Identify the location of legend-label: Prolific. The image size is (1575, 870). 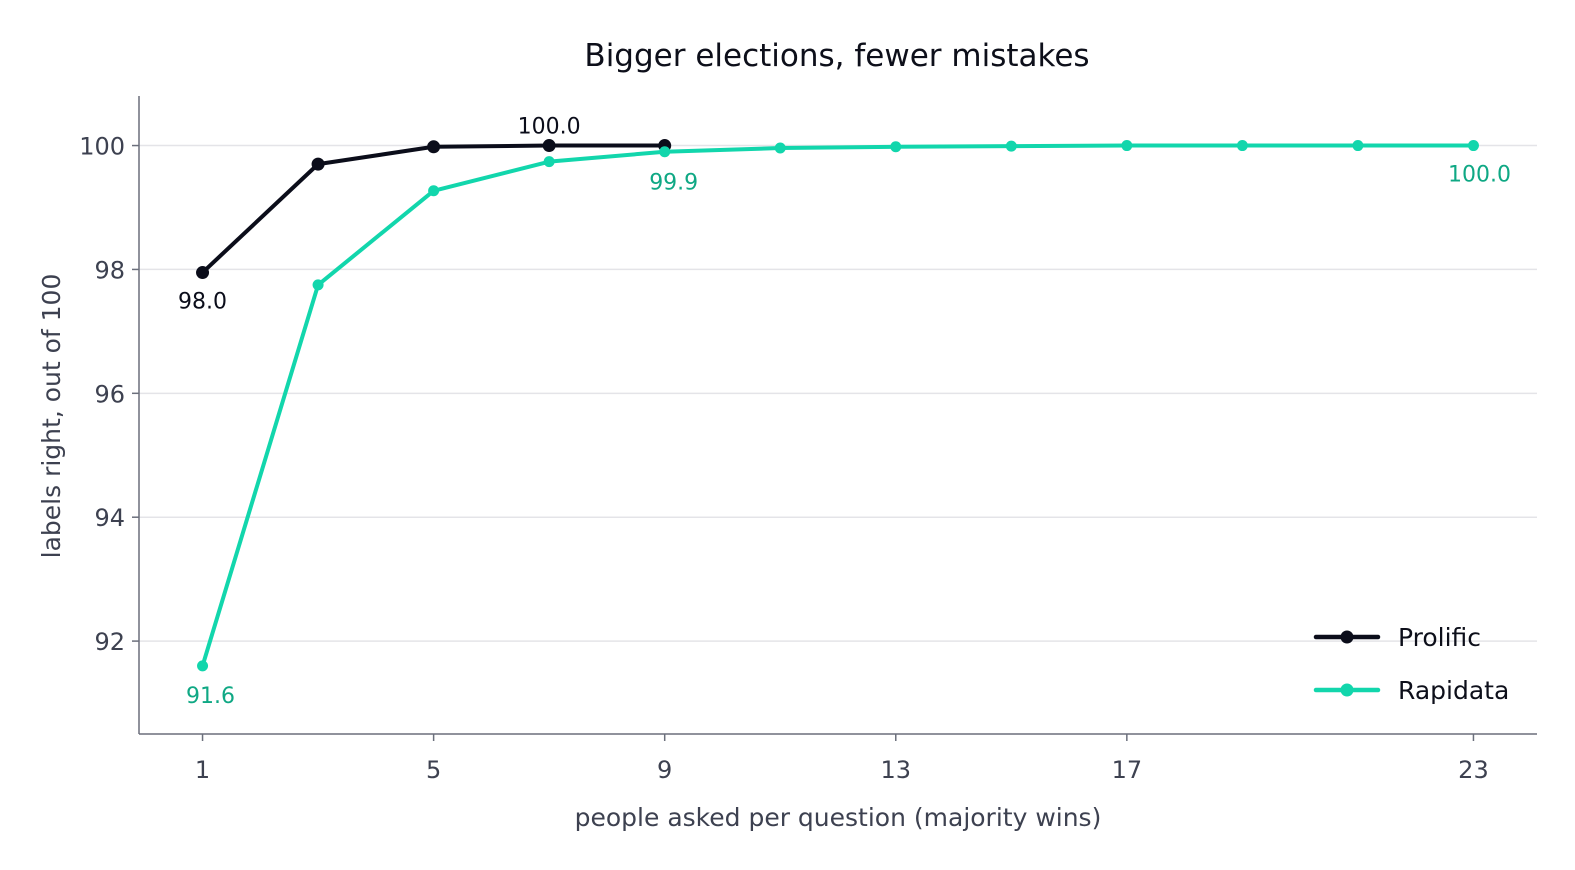
(1439, 637).